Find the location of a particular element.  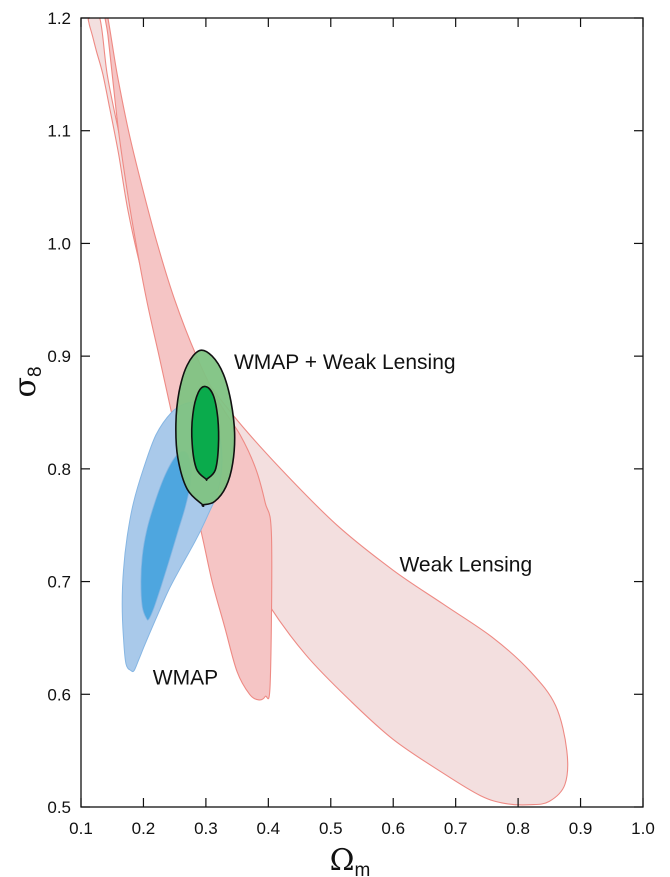

y-axis-label-subscript: 8 is located at coordinates (35, 371).